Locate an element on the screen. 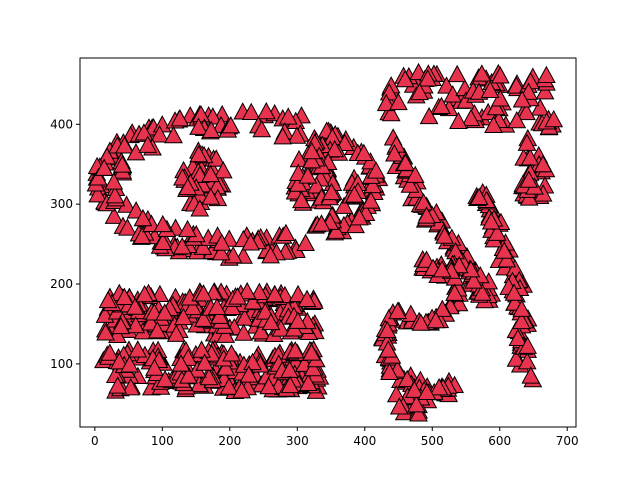 The height and width of the screenshot is (480, 640). y-tick-label: 200 is located at coordinates (61, 284).